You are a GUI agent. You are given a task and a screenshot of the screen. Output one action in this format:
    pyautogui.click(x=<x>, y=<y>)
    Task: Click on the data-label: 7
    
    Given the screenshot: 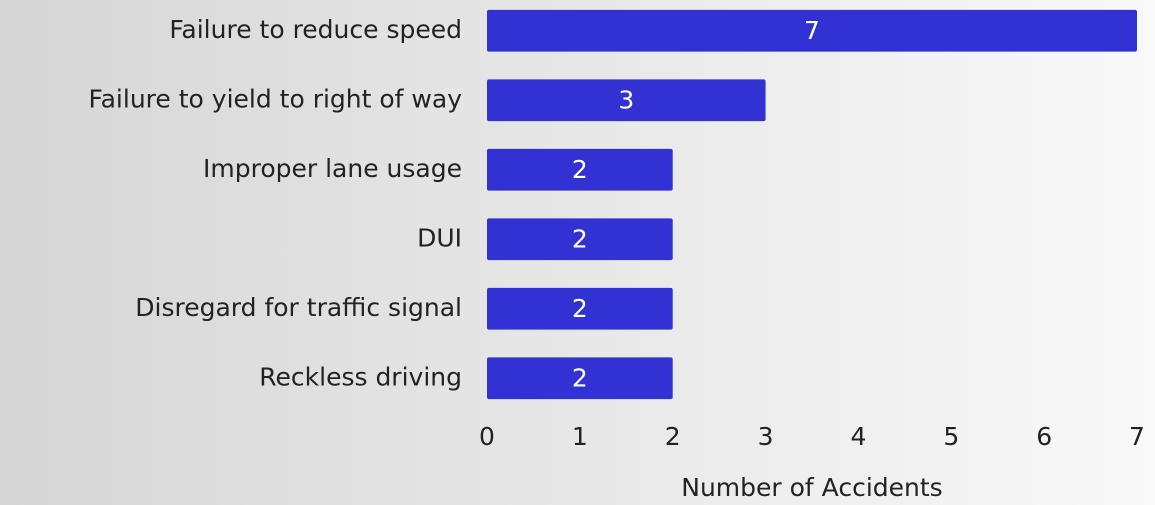 What is the action you would take?
    pyautogui.click(x=812, y=30)
    